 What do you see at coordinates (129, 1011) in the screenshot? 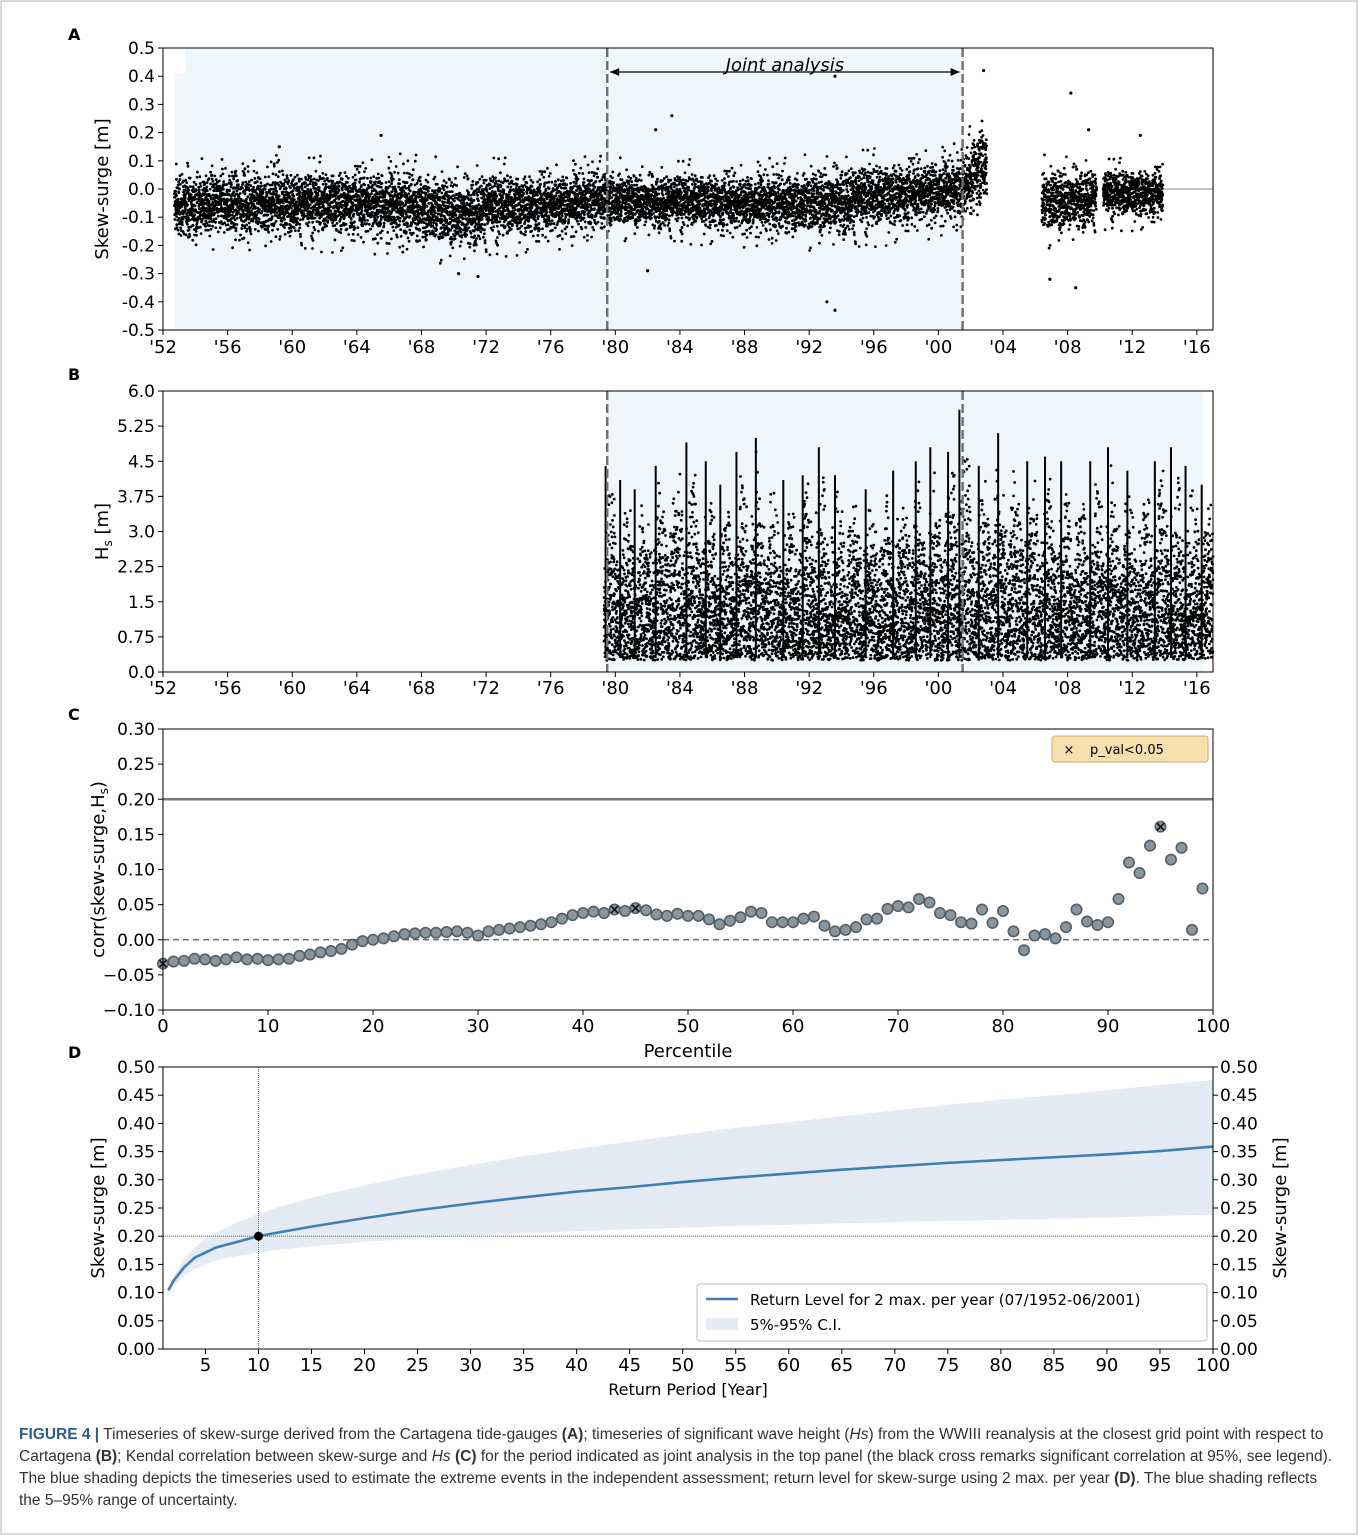
I see `panel-c-ytick-label: −0.10` at bounding box center [129, 1011].